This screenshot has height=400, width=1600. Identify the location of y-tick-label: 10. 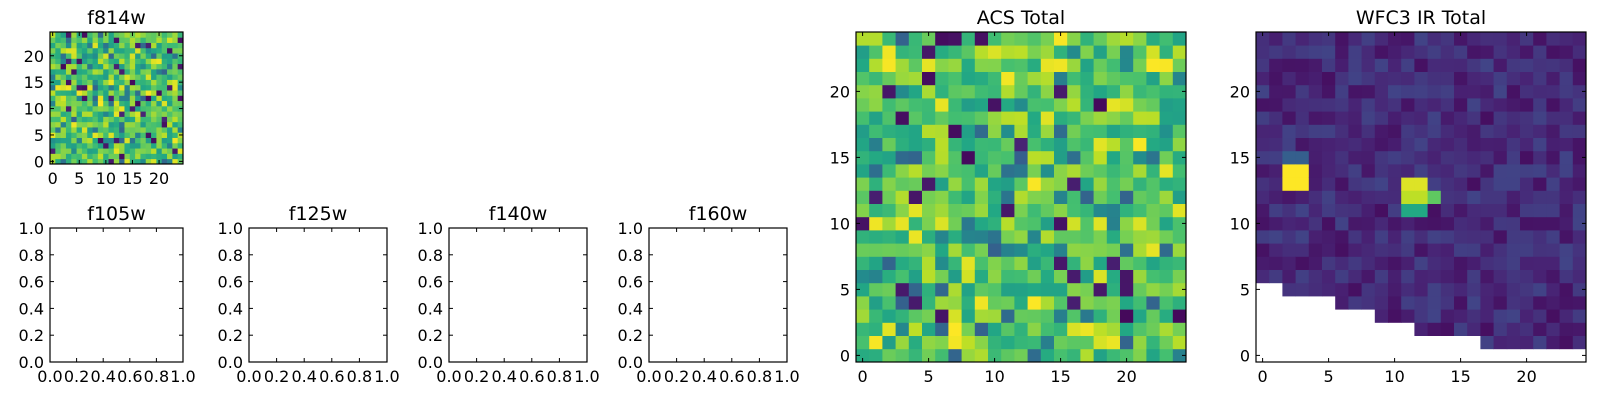
(34, 109).